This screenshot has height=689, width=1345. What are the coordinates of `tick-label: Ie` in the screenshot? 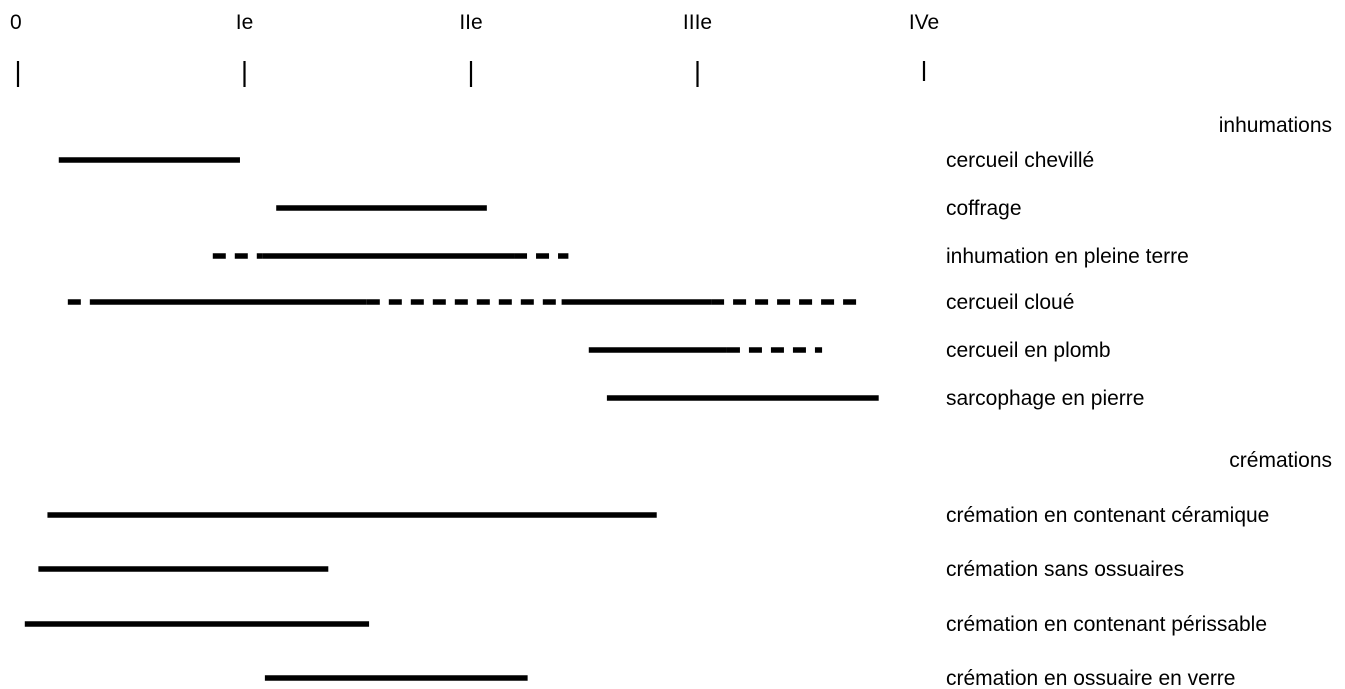 It's located at (245, 22).